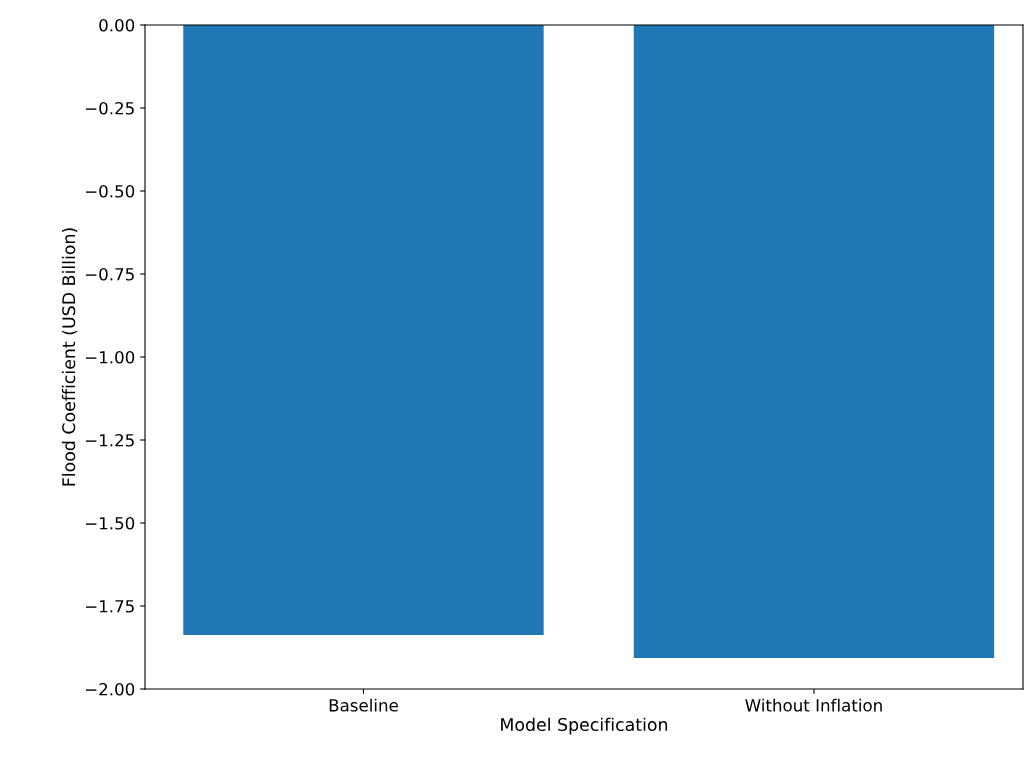 This screenshot has width=1024, height=766. I want to click on y-tick-label: −1.75, so click(109, 606).